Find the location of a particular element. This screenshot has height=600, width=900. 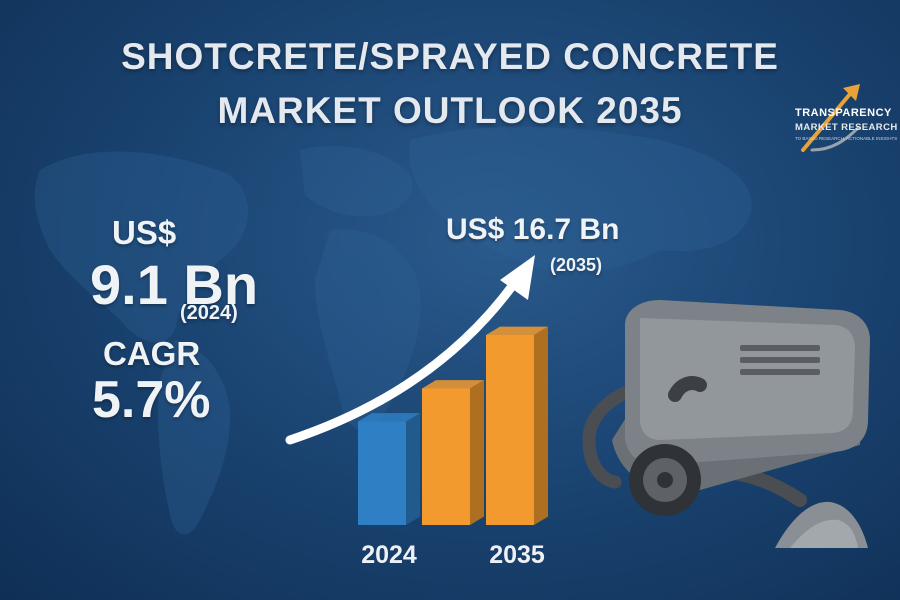

current-value-prefix: US$ is located at coordinates (144, 232).